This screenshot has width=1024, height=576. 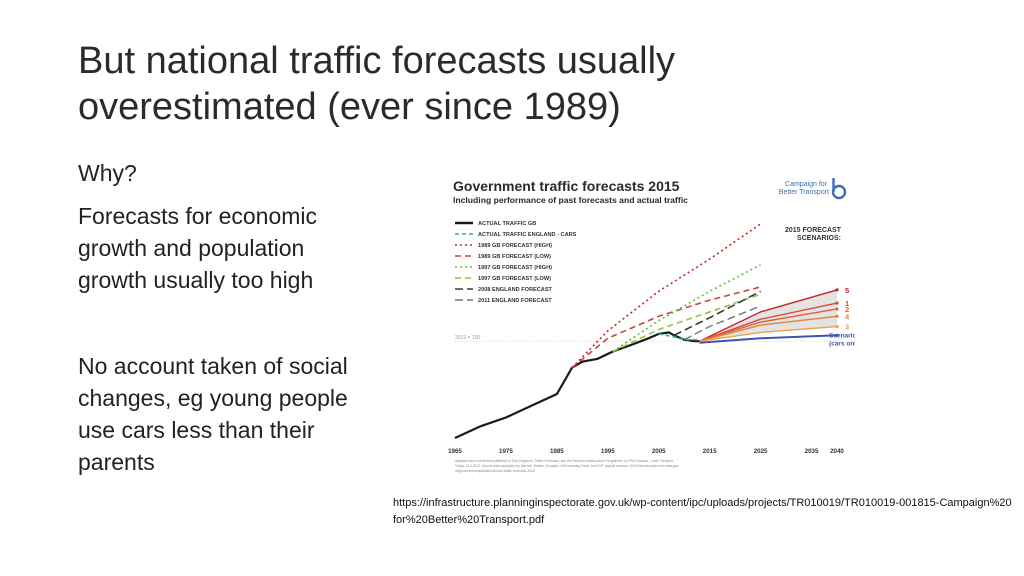 What do you see at coordinates (842, 339) in the screenshot?
I see `scenario-3-note: Scenario 3(cars only)` at bounding box center [842, 339].